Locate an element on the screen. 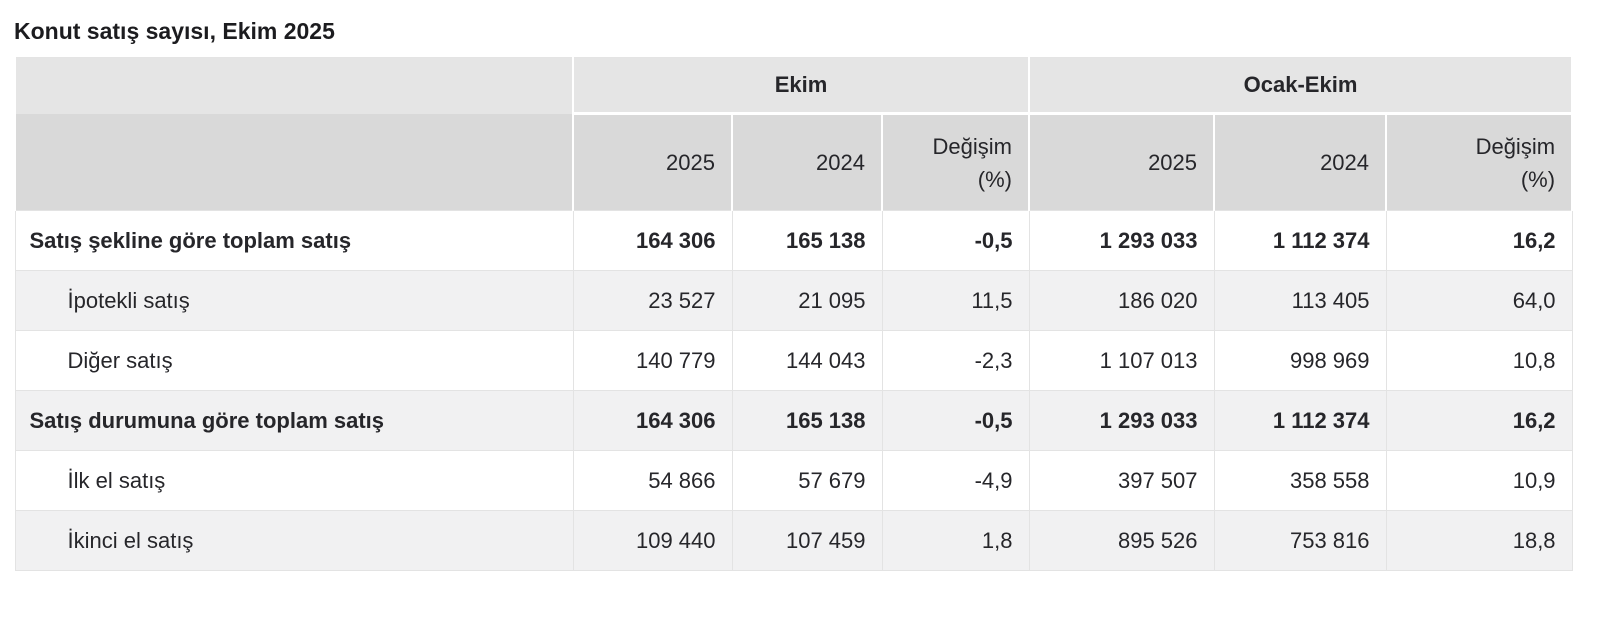 The width and height of the screenshot is (1608, 626). value-cell: 358 558 is located at coordinates (1300, 480).